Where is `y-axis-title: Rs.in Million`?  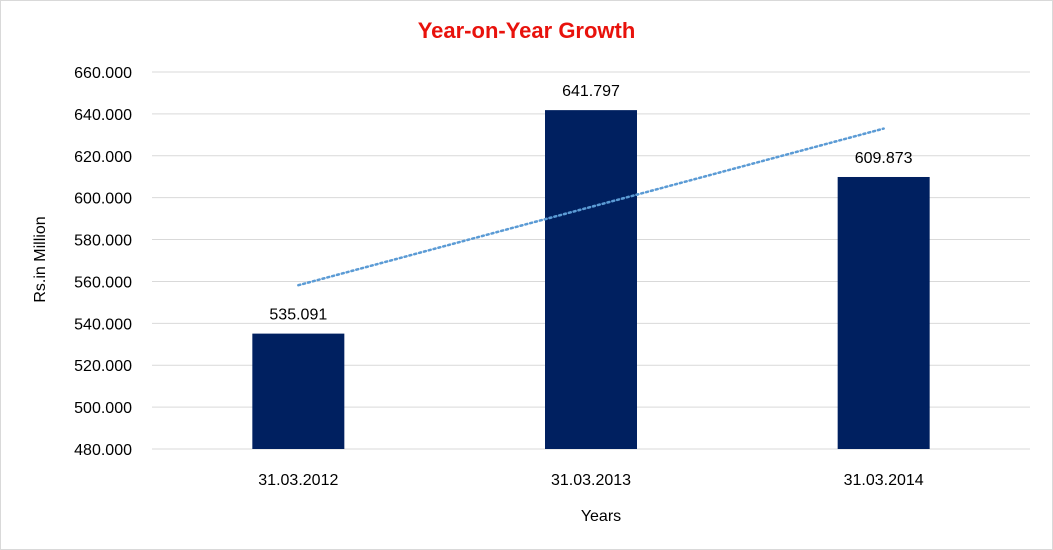
y-axis-title: Rs.in Million is located at coordinates (40, 259).